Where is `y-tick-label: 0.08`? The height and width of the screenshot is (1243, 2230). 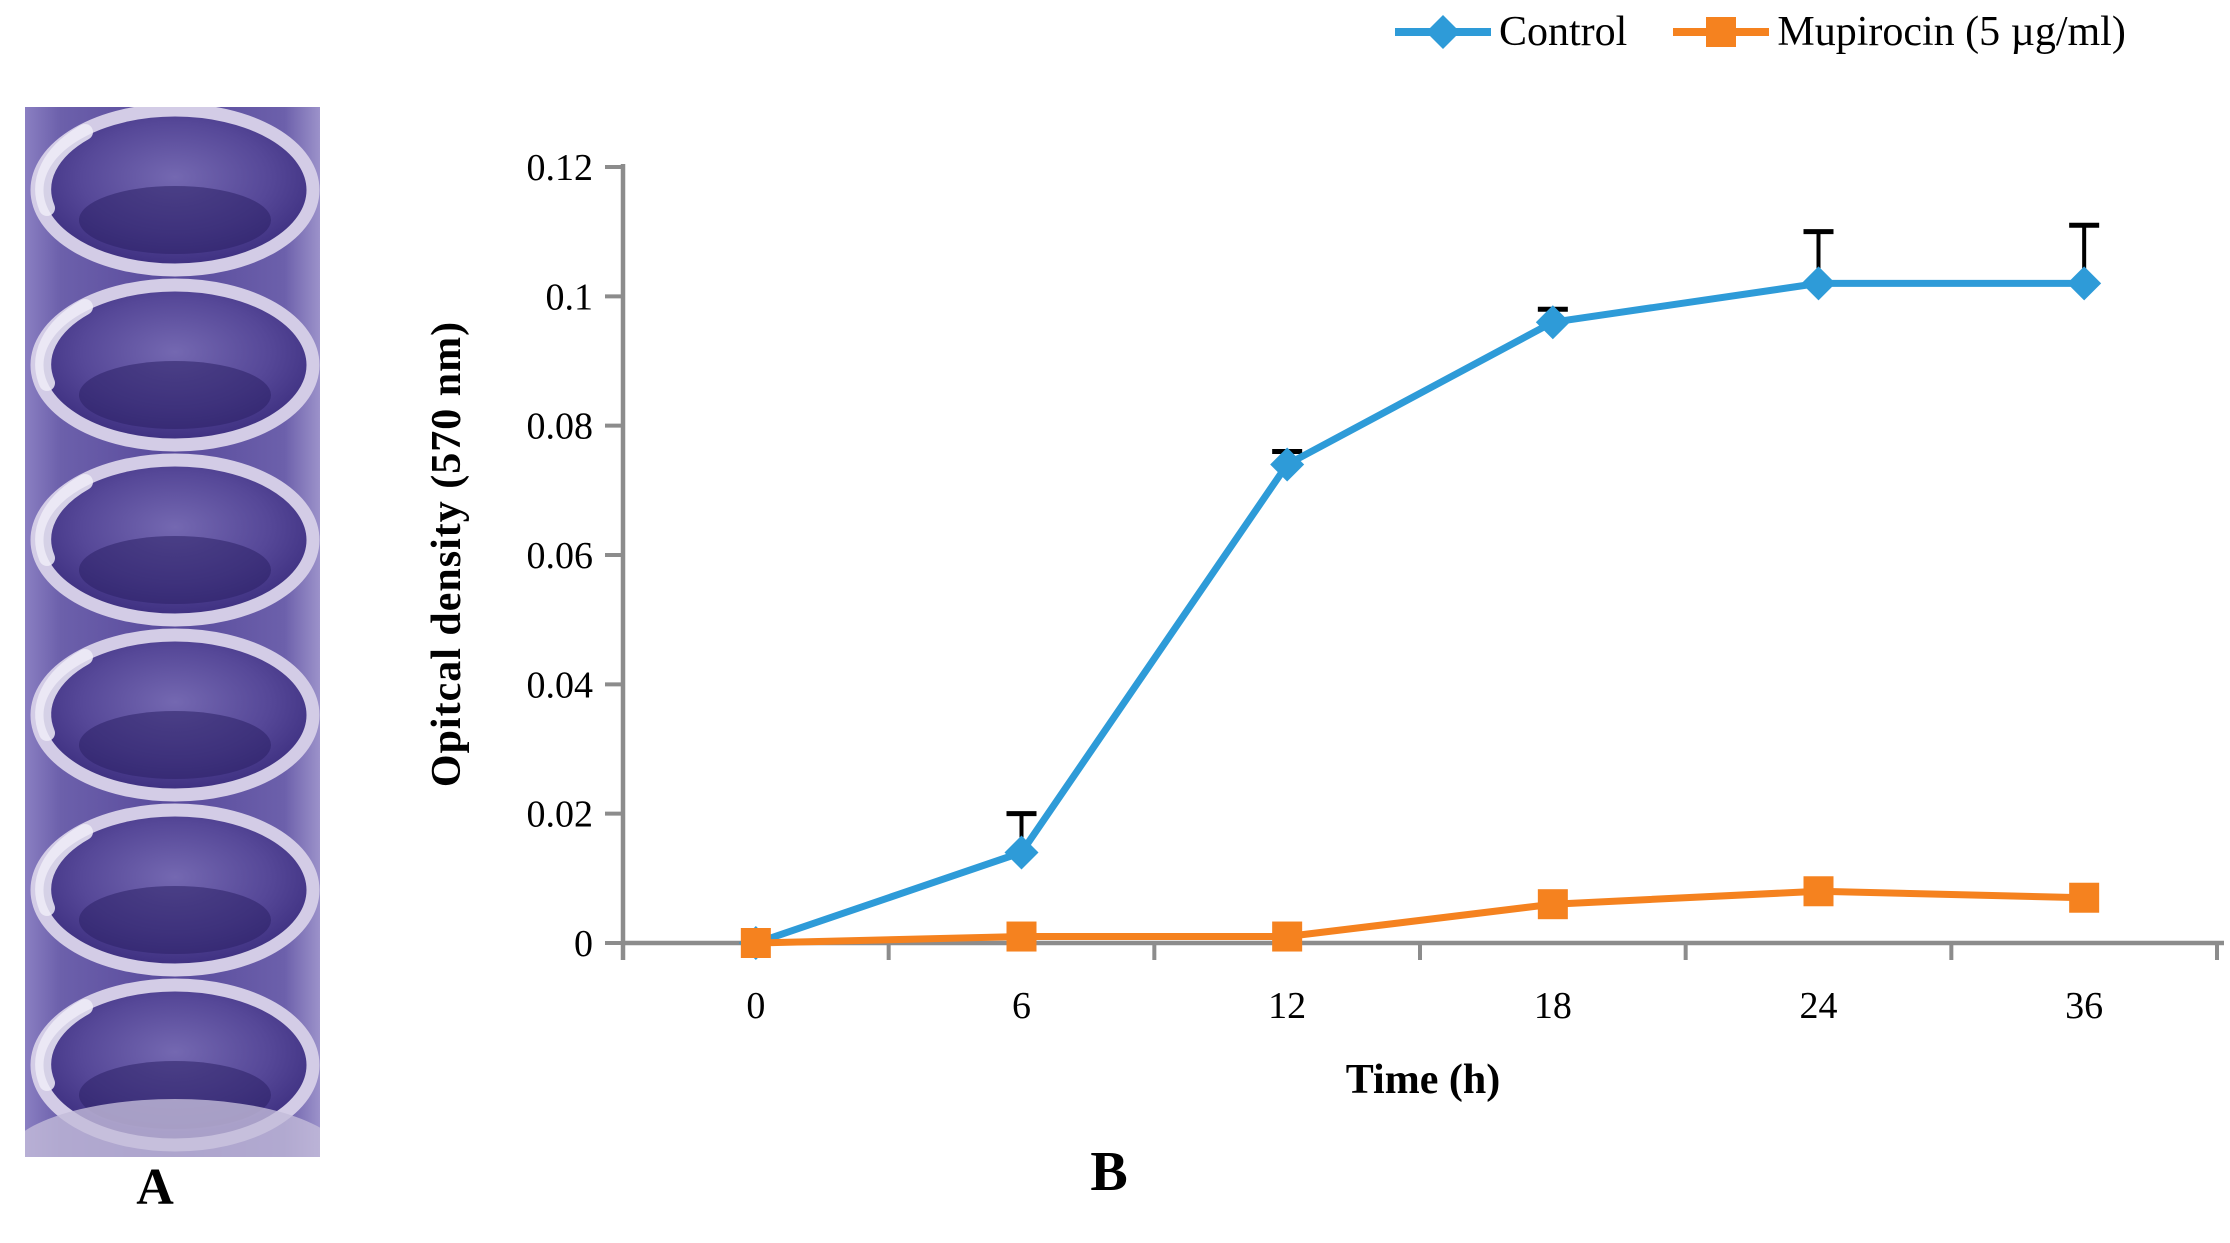 y-tick-label: 0.08 is located at coordinates (560, 427).